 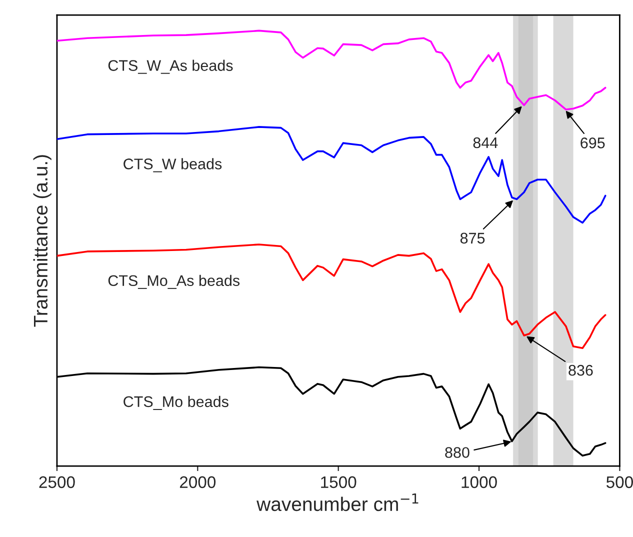 What do you see at coordinates (457, 452) in the screenshot?
I see `annotation: 880` at bounding box center [457, 452].